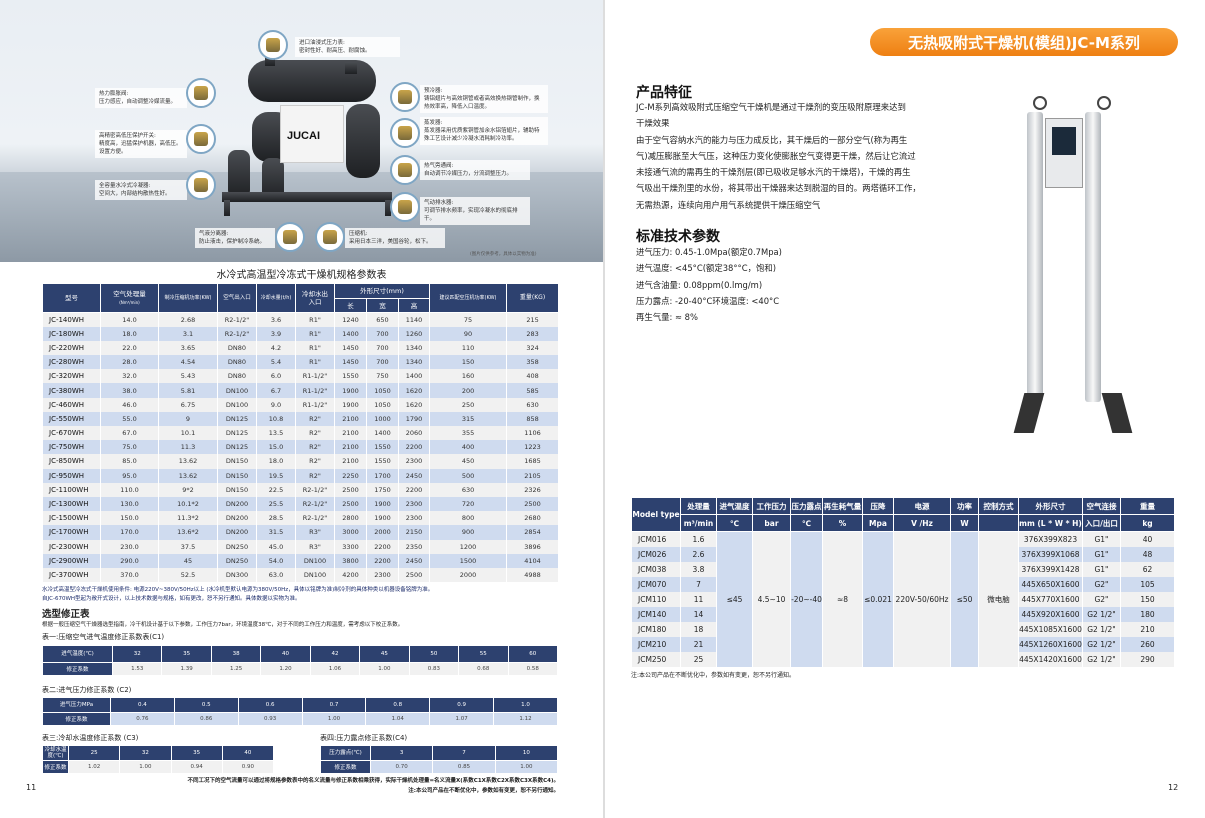 Image resolution: width=1205 pixels, height=818 pixels. Describe the element at coordinates (483, 669) in the screenshot. I see `factor-value: 0.68` at that location.